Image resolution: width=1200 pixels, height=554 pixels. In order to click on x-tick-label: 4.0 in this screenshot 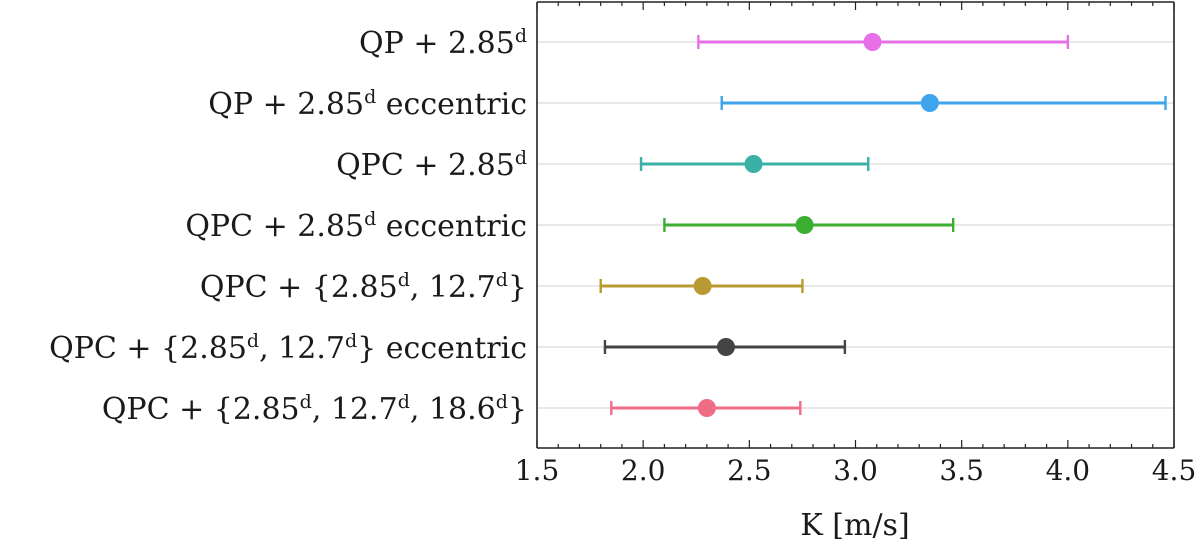, I will do `click(1068, 470)`.